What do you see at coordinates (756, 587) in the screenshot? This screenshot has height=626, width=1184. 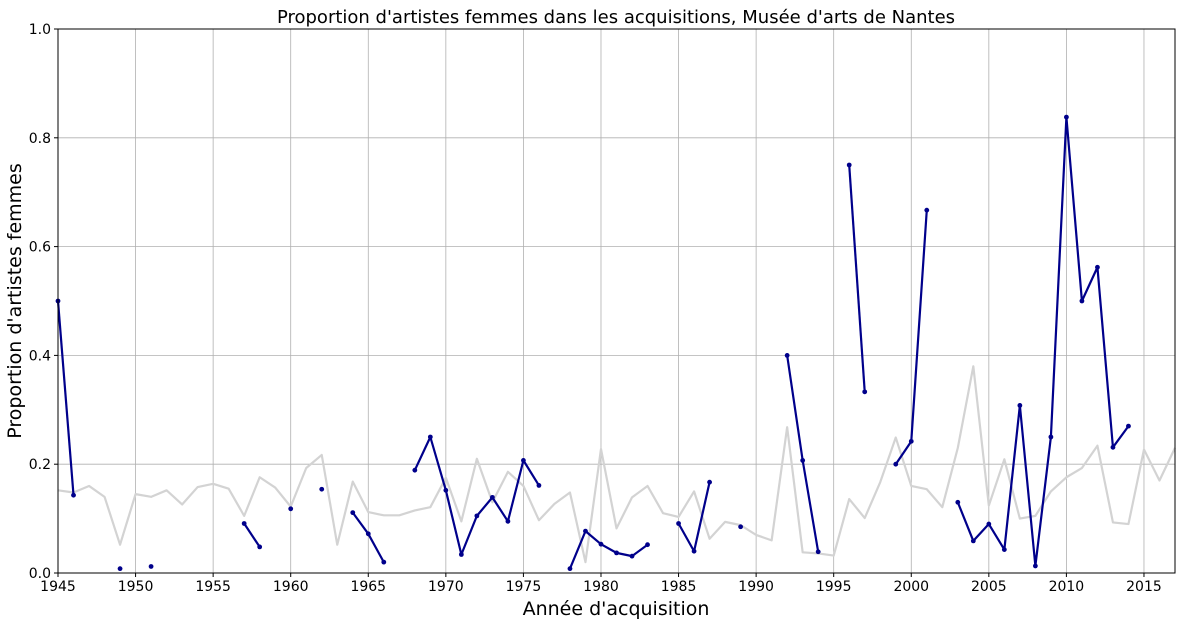 I see `x-tick-label: 1990` at bounding box center [756, 587].